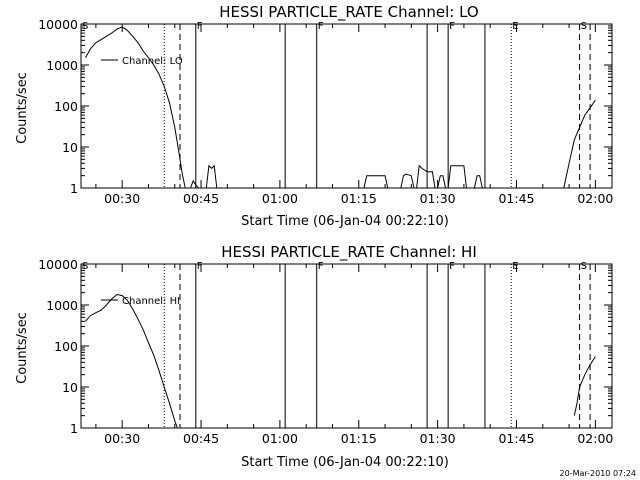 The image size is (640, 480). Describe the element at coordinates (22, 348) in the screenshot. I see `y-axis-label-hi: Counts/sec` at that location.